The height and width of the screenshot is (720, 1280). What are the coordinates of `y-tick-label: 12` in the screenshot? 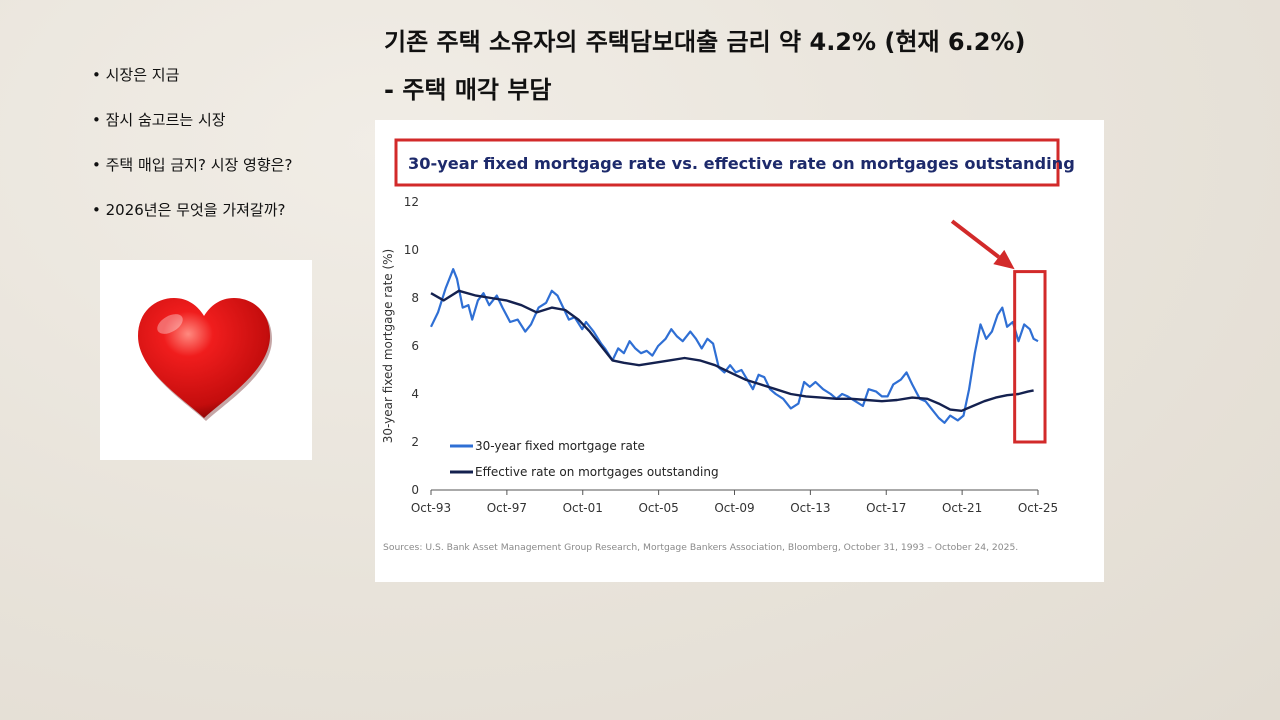 It's located at (411, 202).